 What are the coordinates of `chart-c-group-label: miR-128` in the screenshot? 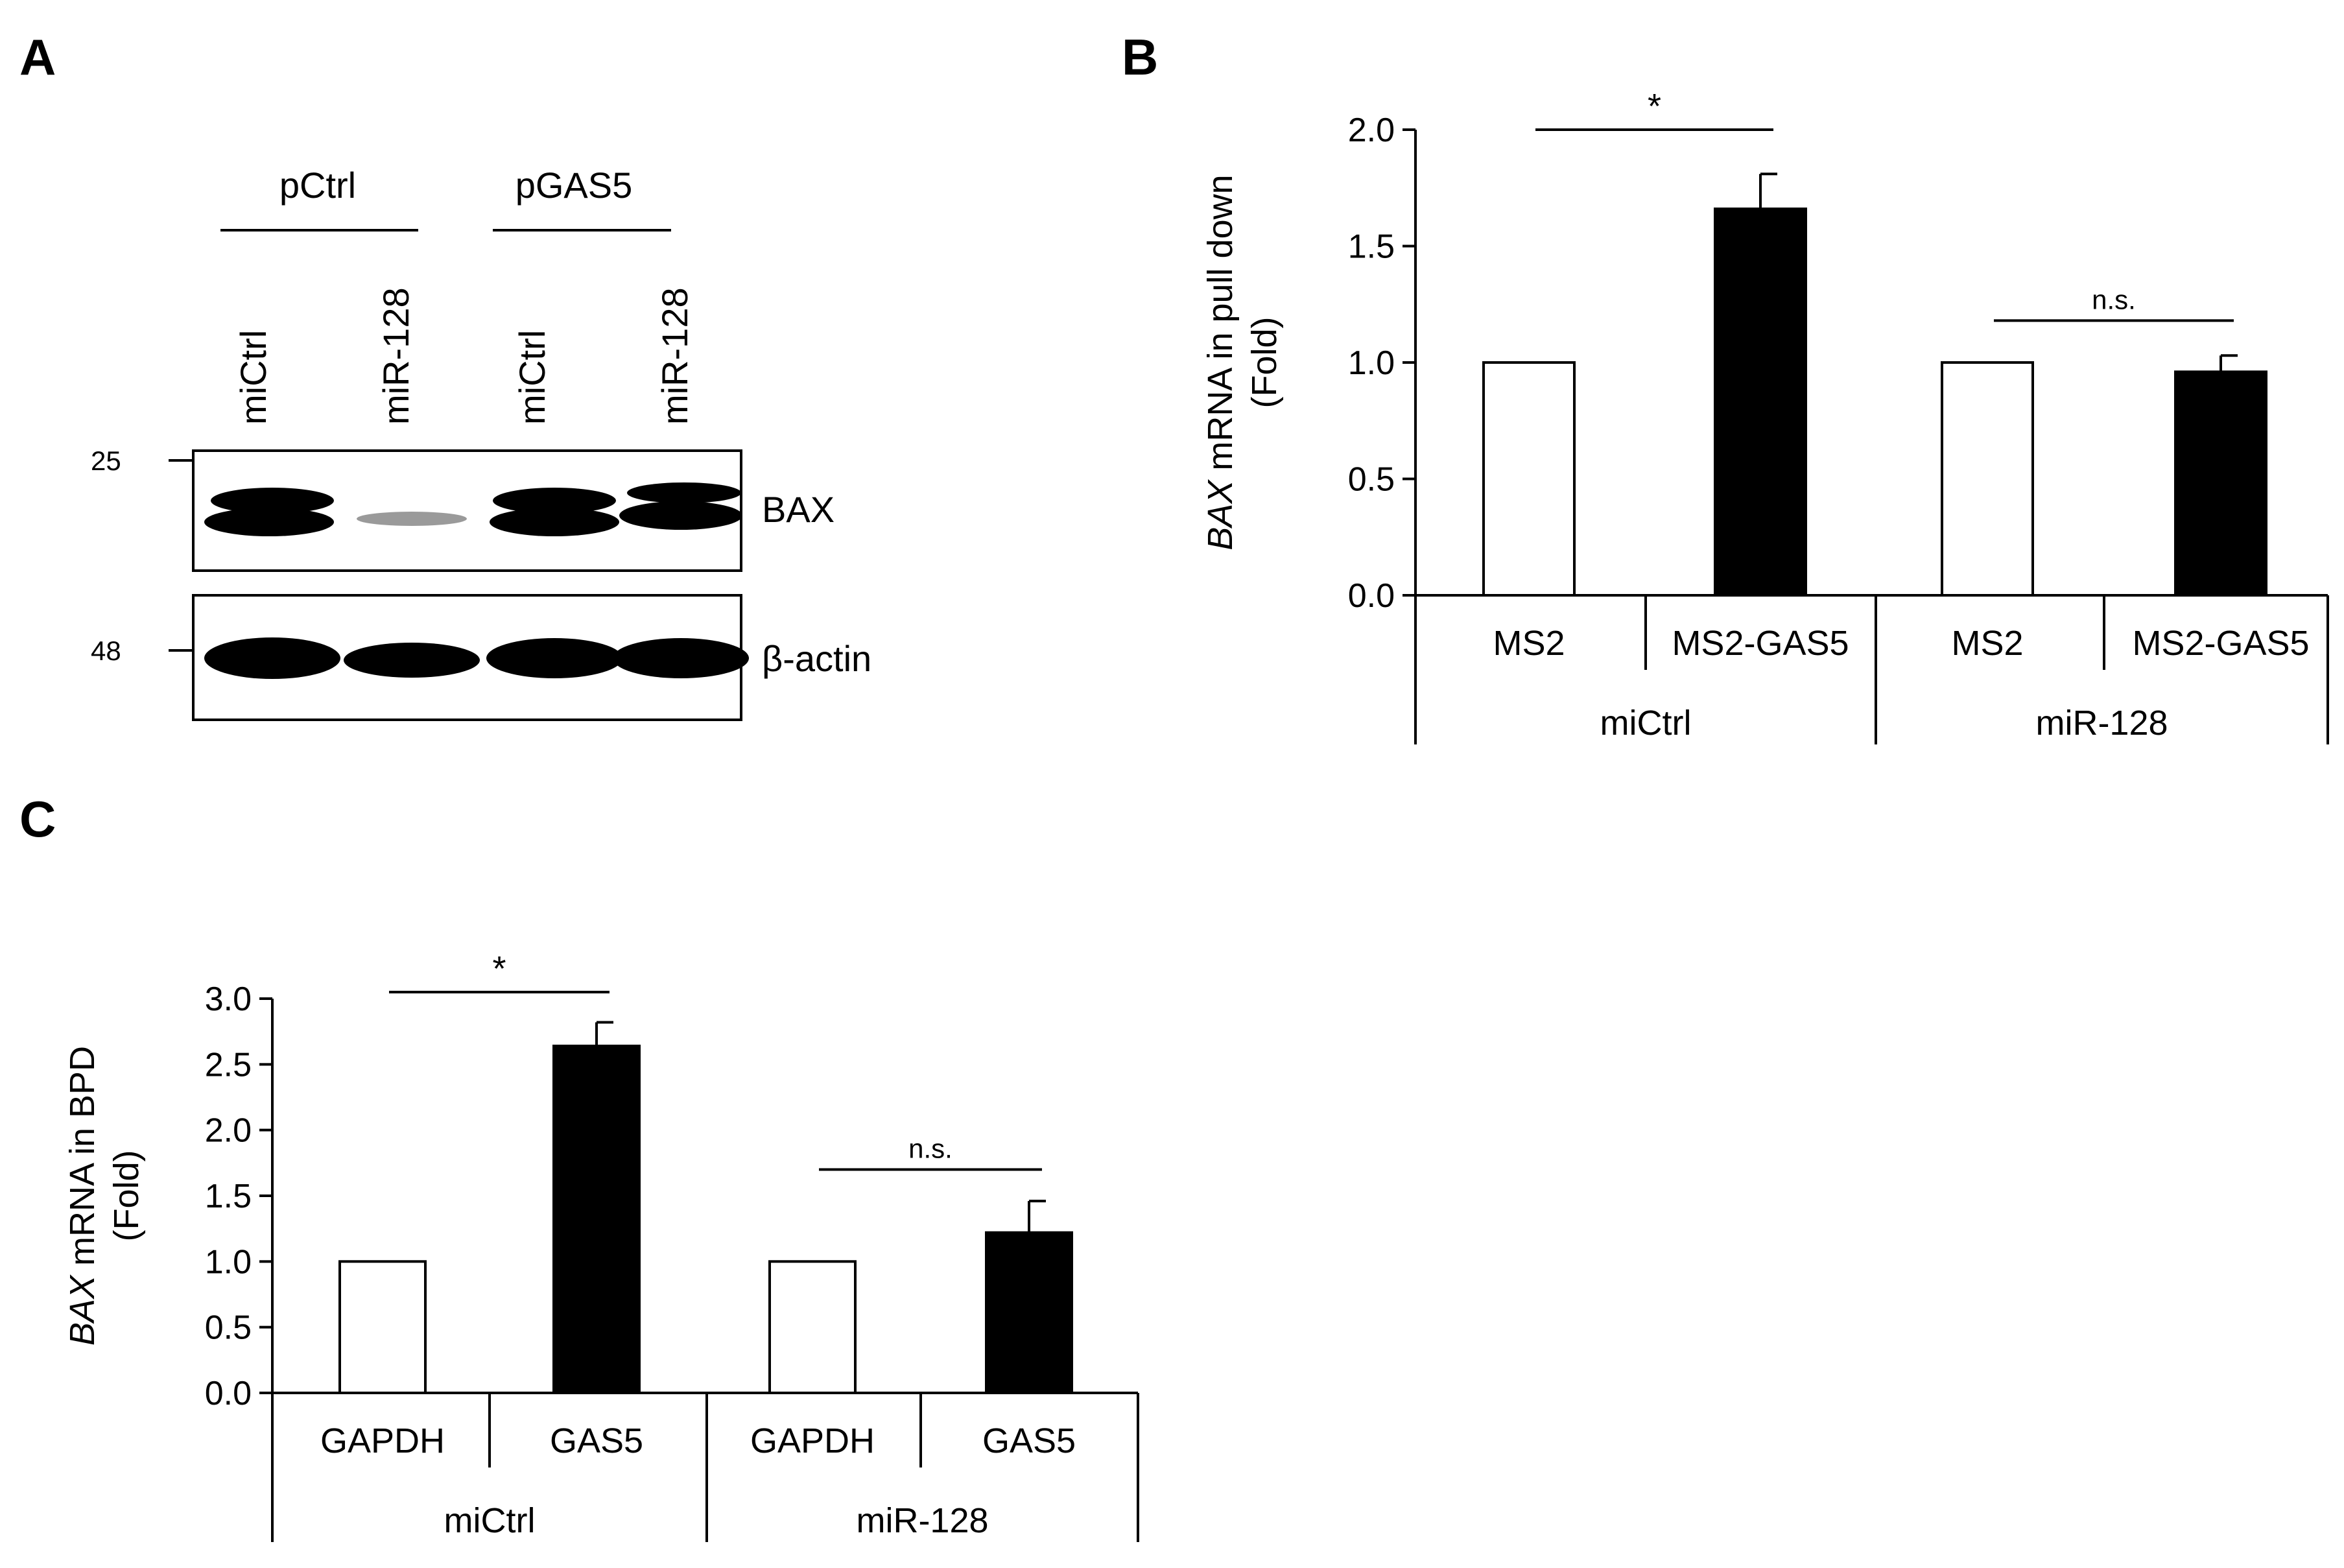 It's located at (922, 1520).